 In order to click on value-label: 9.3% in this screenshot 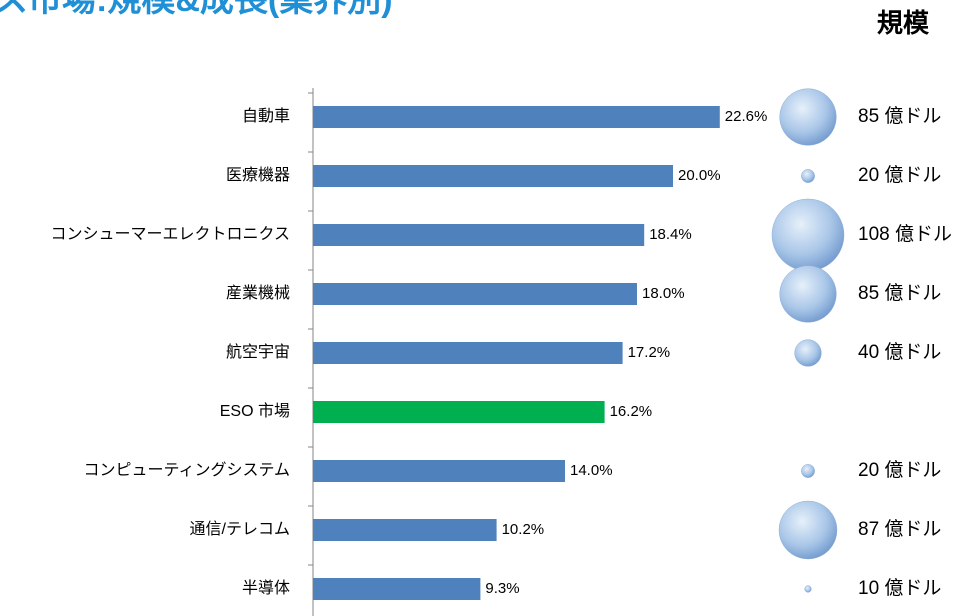, I will do `click(502, 588)`.